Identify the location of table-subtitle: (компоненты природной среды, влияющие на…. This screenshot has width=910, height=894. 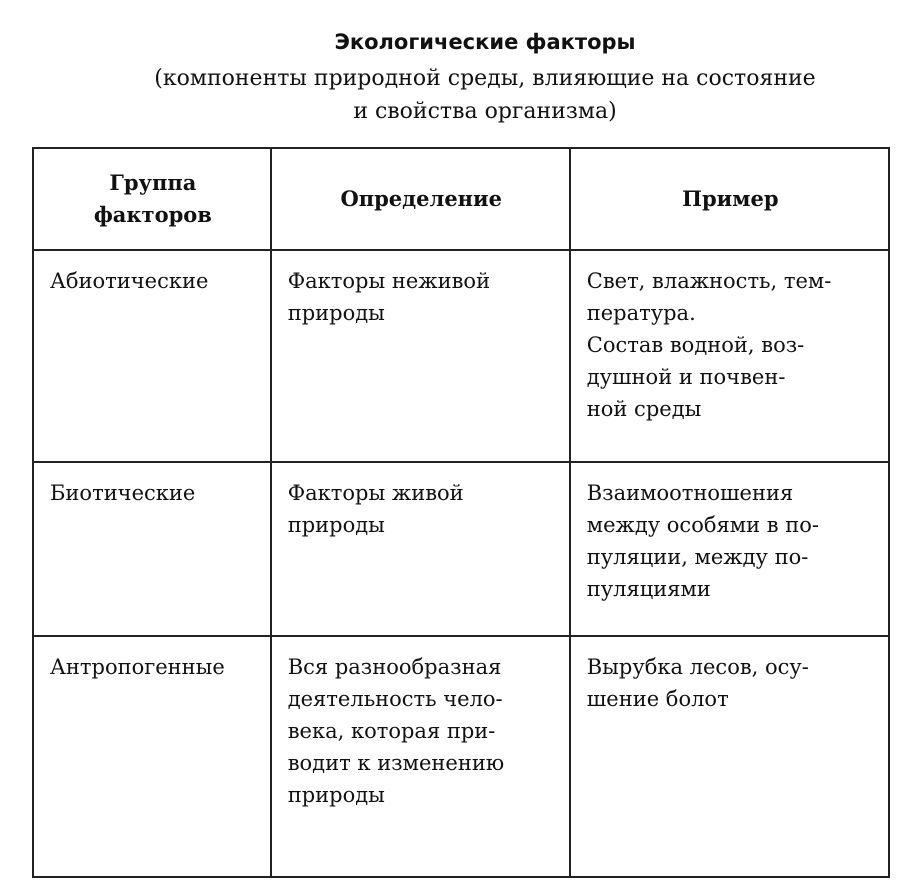
(485, 95).